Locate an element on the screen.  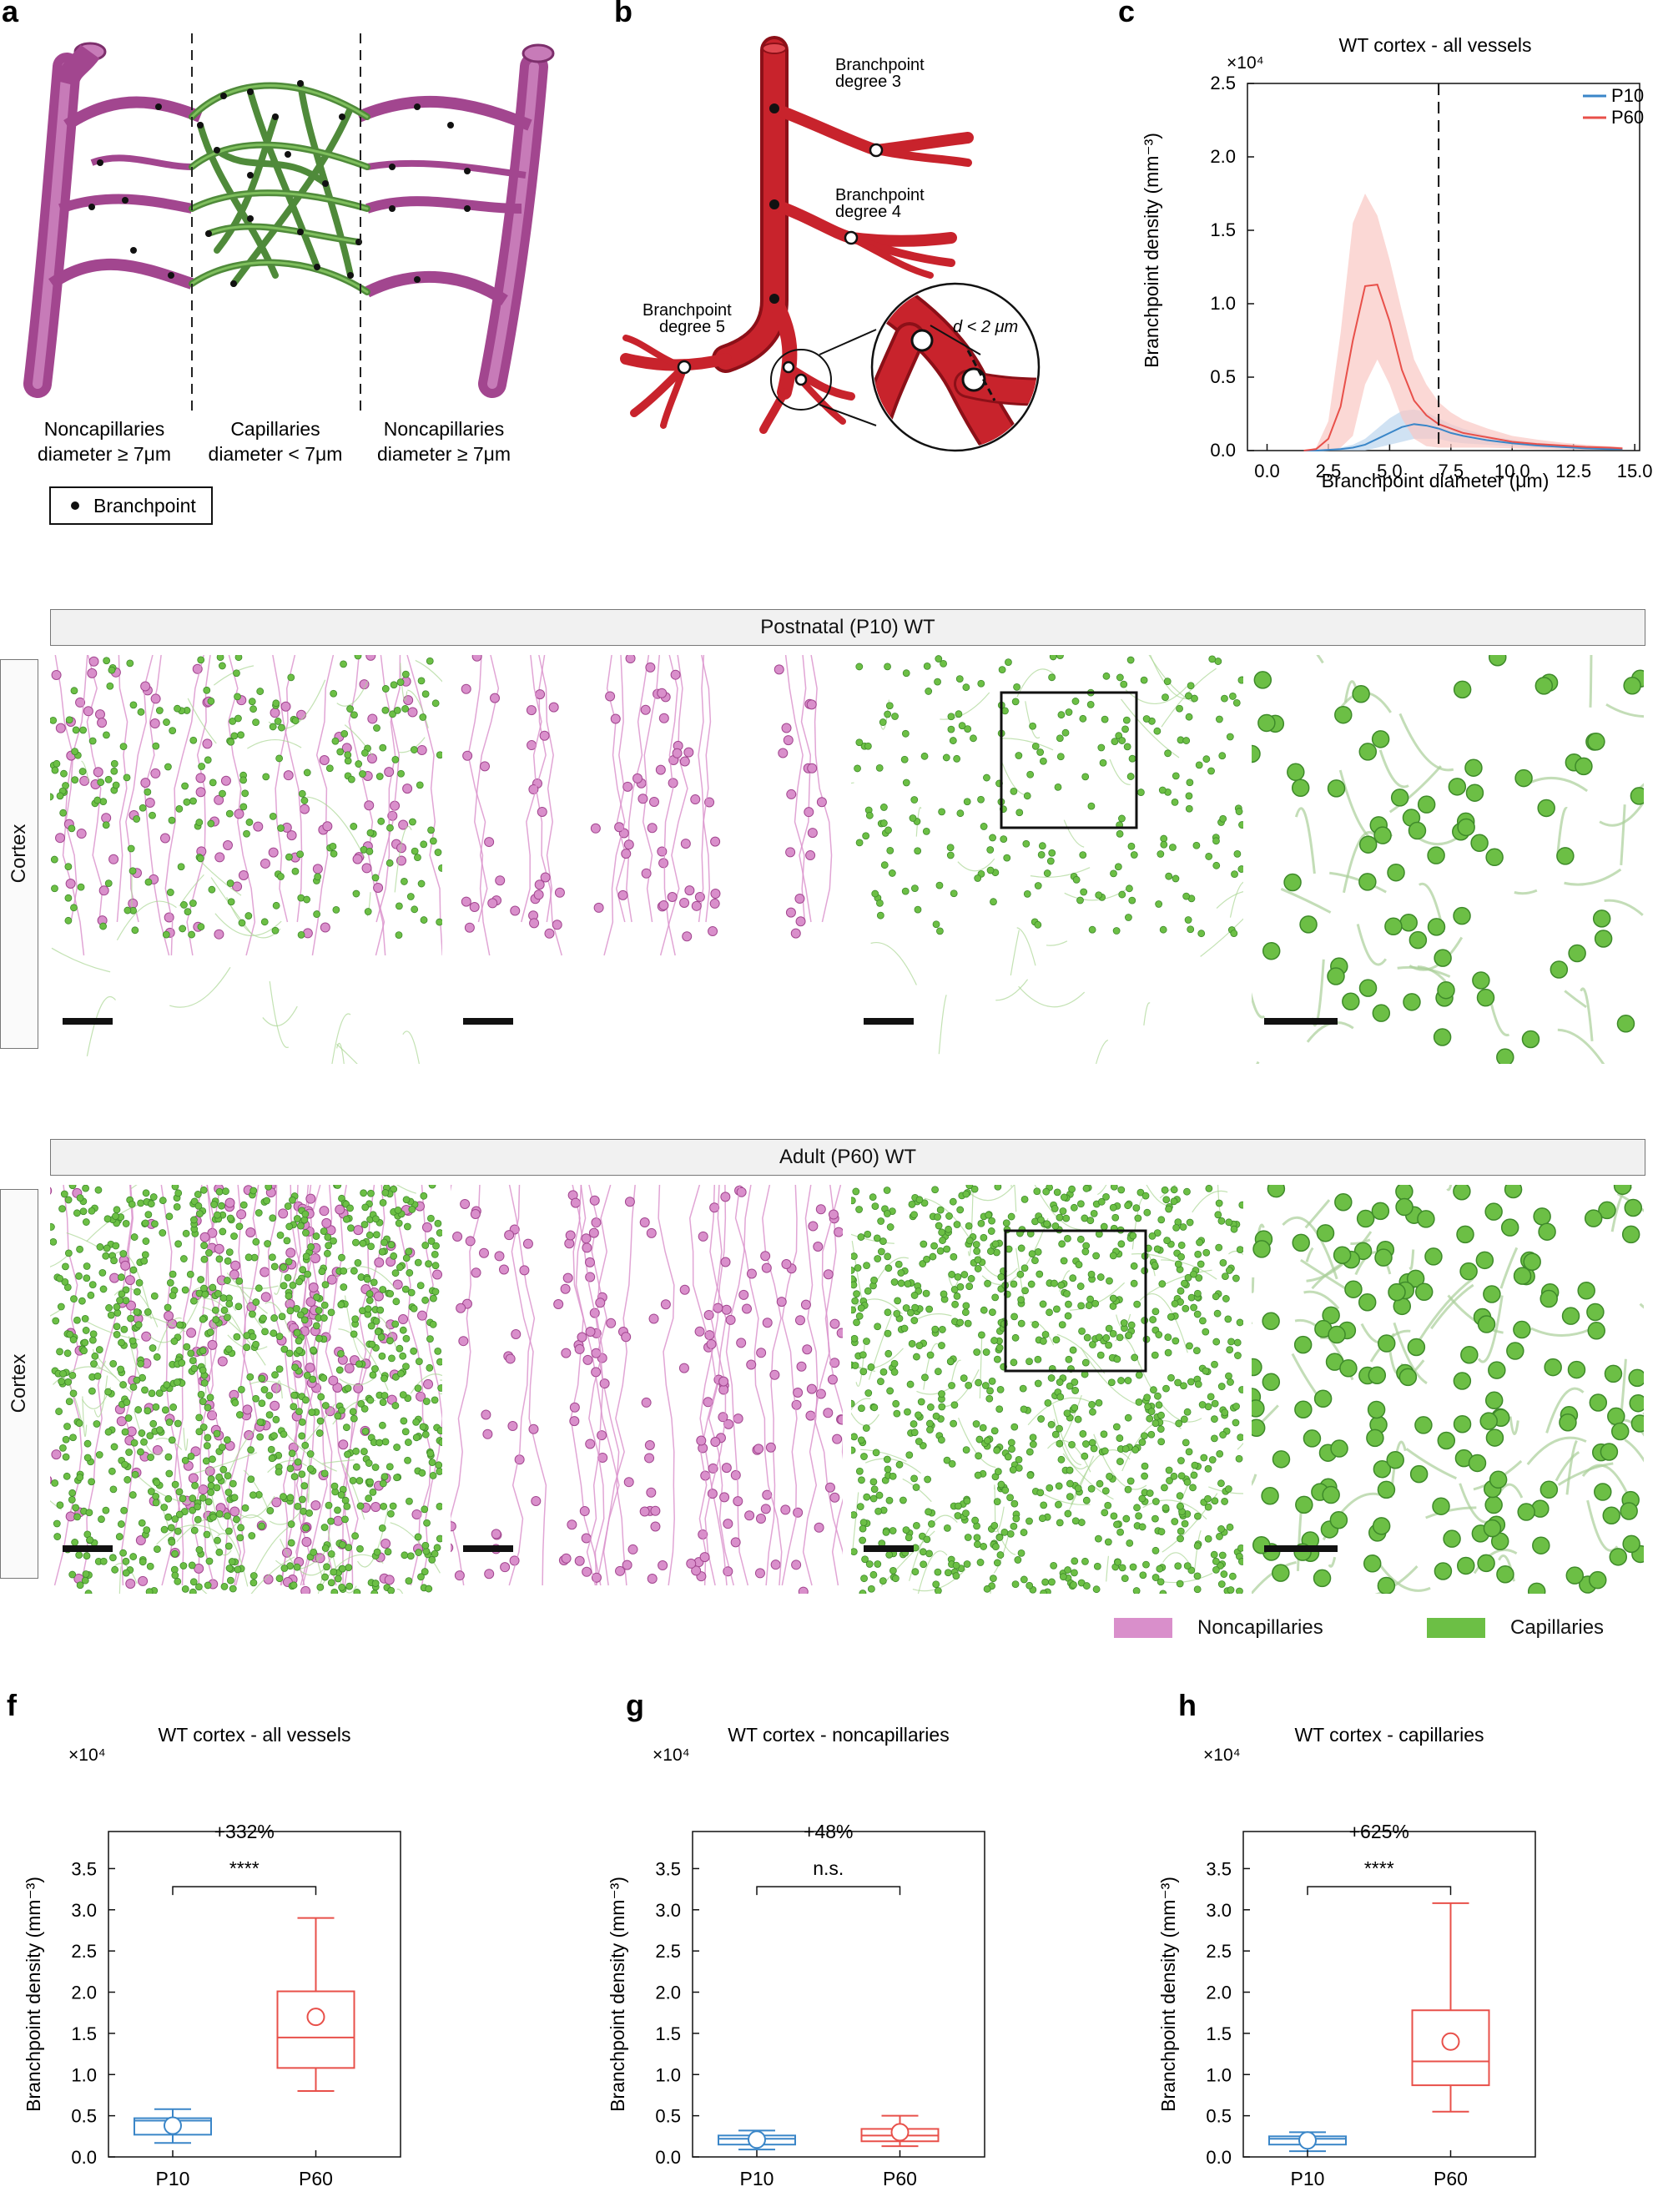
scale-bar is located at coordinates (889, 1021).